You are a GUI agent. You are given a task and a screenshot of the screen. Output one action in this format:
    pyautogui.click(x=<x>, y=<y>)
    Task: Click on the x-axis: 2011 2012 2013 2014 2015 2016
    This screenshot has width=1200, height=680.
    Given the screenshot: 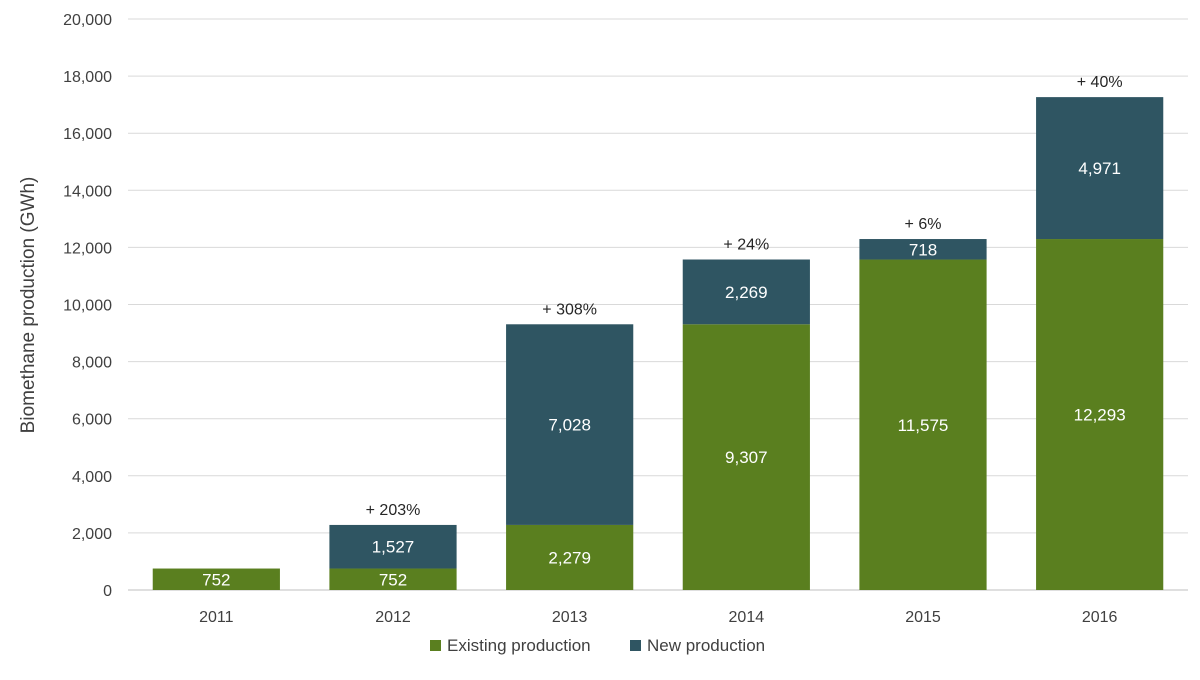 What is the action you would take?
    pyautogui.click(x=658, y=617)
    